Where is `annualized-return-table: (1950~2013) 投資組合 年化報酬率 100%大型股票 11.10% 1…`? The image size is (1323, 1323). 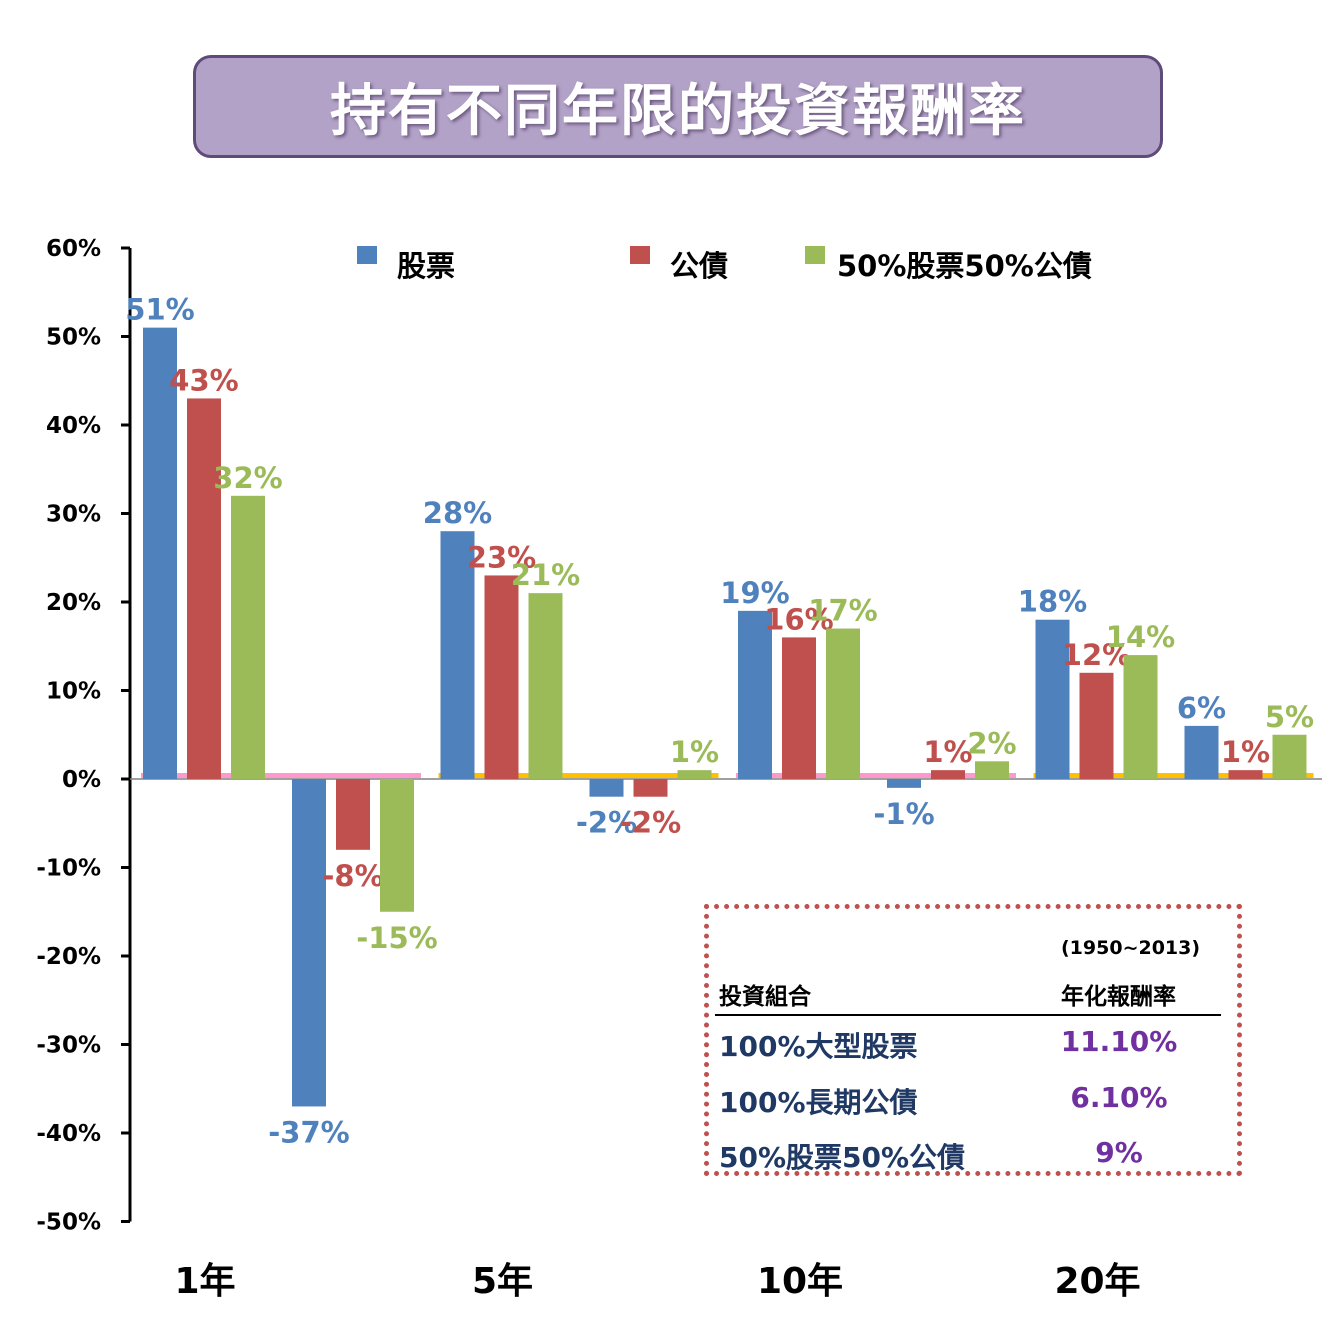
annualized-return-table: (1950~2013) 投資組合 年化報酬率 100%大型股票 11.10% 1… is located at coordinates (973, 1040).